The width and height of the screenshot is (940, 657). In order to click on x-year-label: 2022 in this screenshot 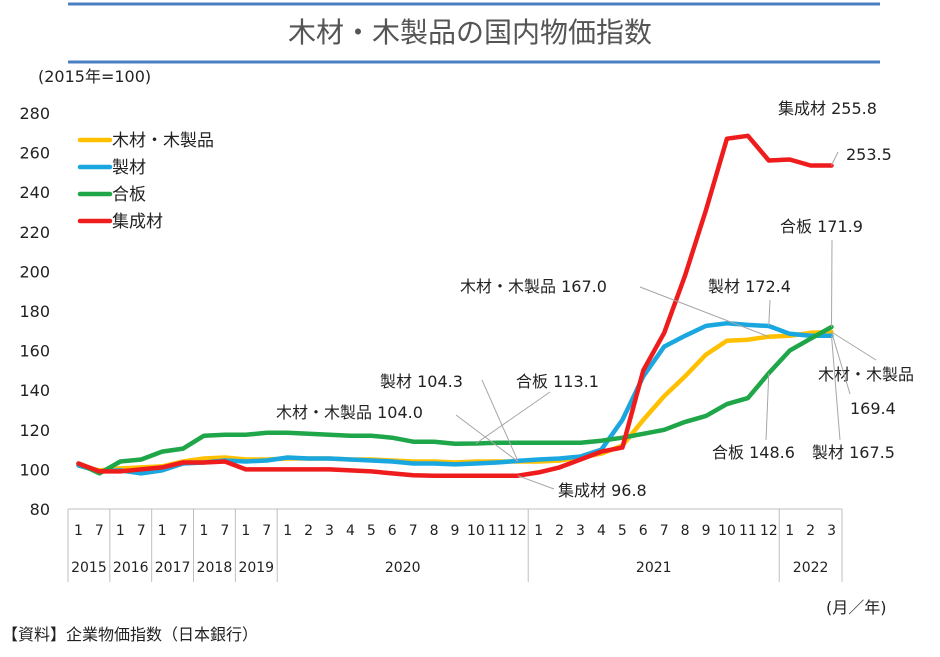, I will do `click(811, 568)`.